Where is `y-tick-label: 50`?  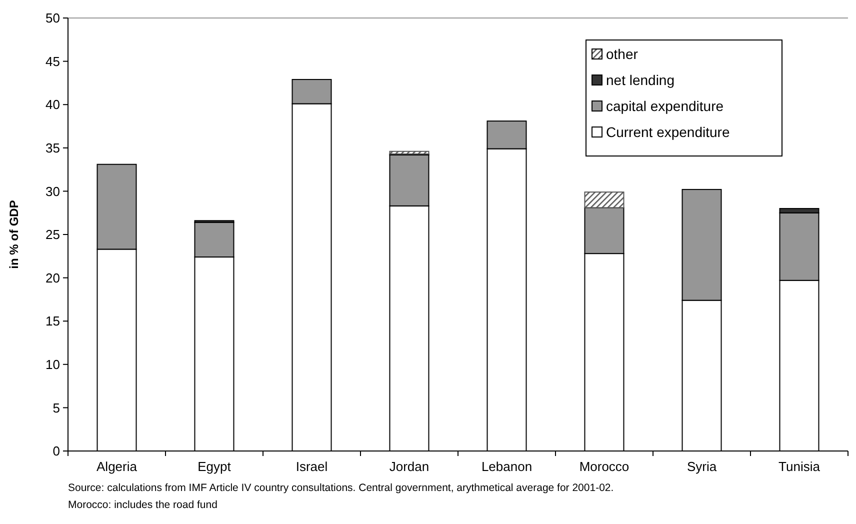
y-tick-label: 50 is located at coordinates (53, 18).